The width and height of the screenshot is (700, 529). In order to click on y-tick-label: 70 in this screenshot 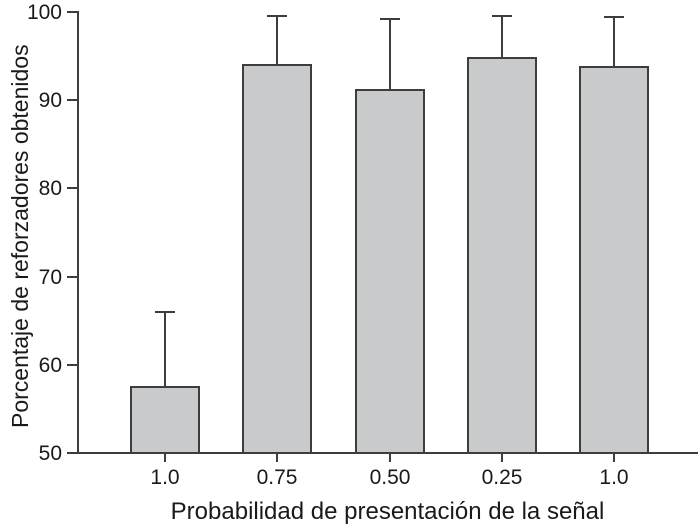, I will do `click(50, 277)`.